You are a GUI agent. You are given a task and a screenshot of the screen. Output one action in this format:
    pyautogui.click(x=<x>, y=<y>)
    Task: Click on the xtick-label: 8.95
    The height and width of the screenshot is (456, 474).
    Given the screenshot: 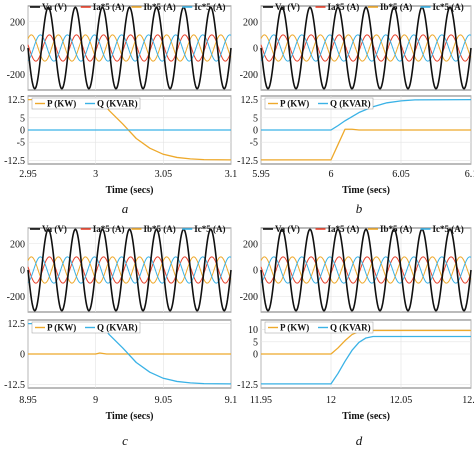 What is the action you would take?
    pyautogui.click(x=28, y=400)
    